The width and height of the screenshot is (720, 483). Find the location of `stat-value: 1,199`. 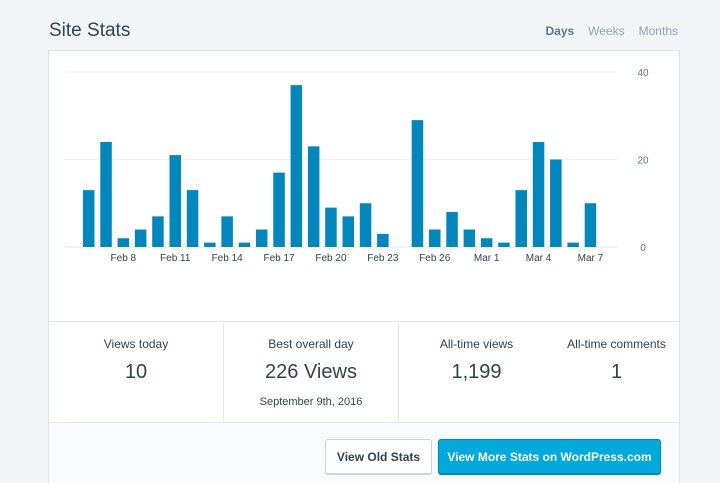

stat-value: 1,199 is located at coordinates (476, 372).